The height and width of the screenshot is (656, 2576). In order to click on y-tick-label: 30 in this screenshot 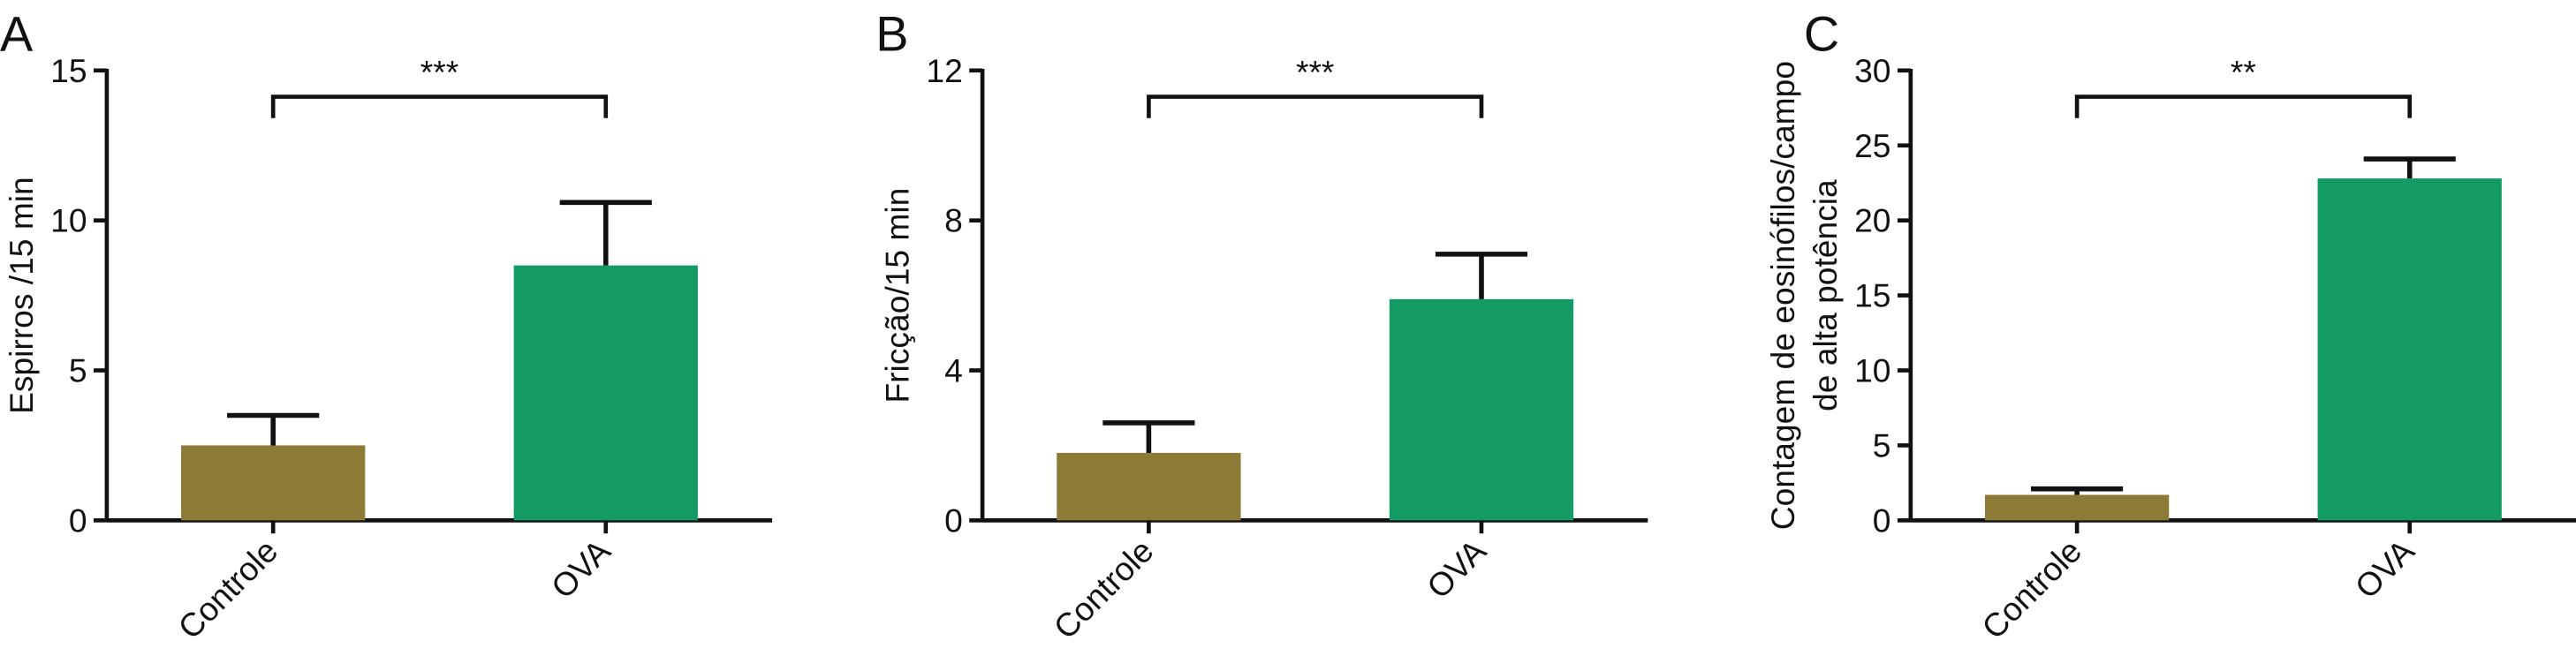, I will do `click(1872, 70)`.